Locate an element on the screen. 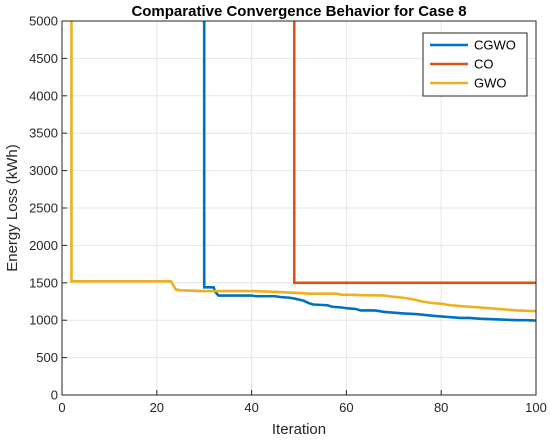 The width and height of the screenshot is (550, 440). x-tick-label: 100 is located at coordinates (536, 407).